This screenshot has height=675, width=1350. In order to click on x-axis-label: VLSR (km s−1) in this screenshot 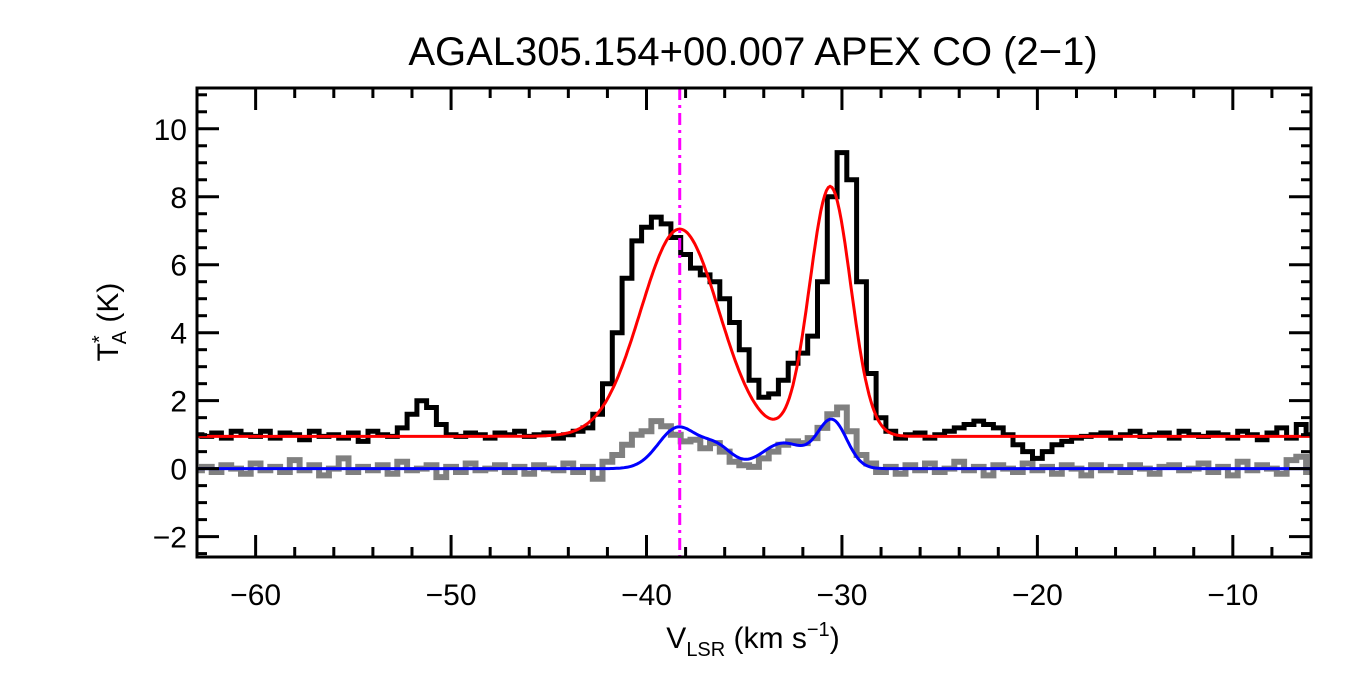, I will do `click(752, 640)`.